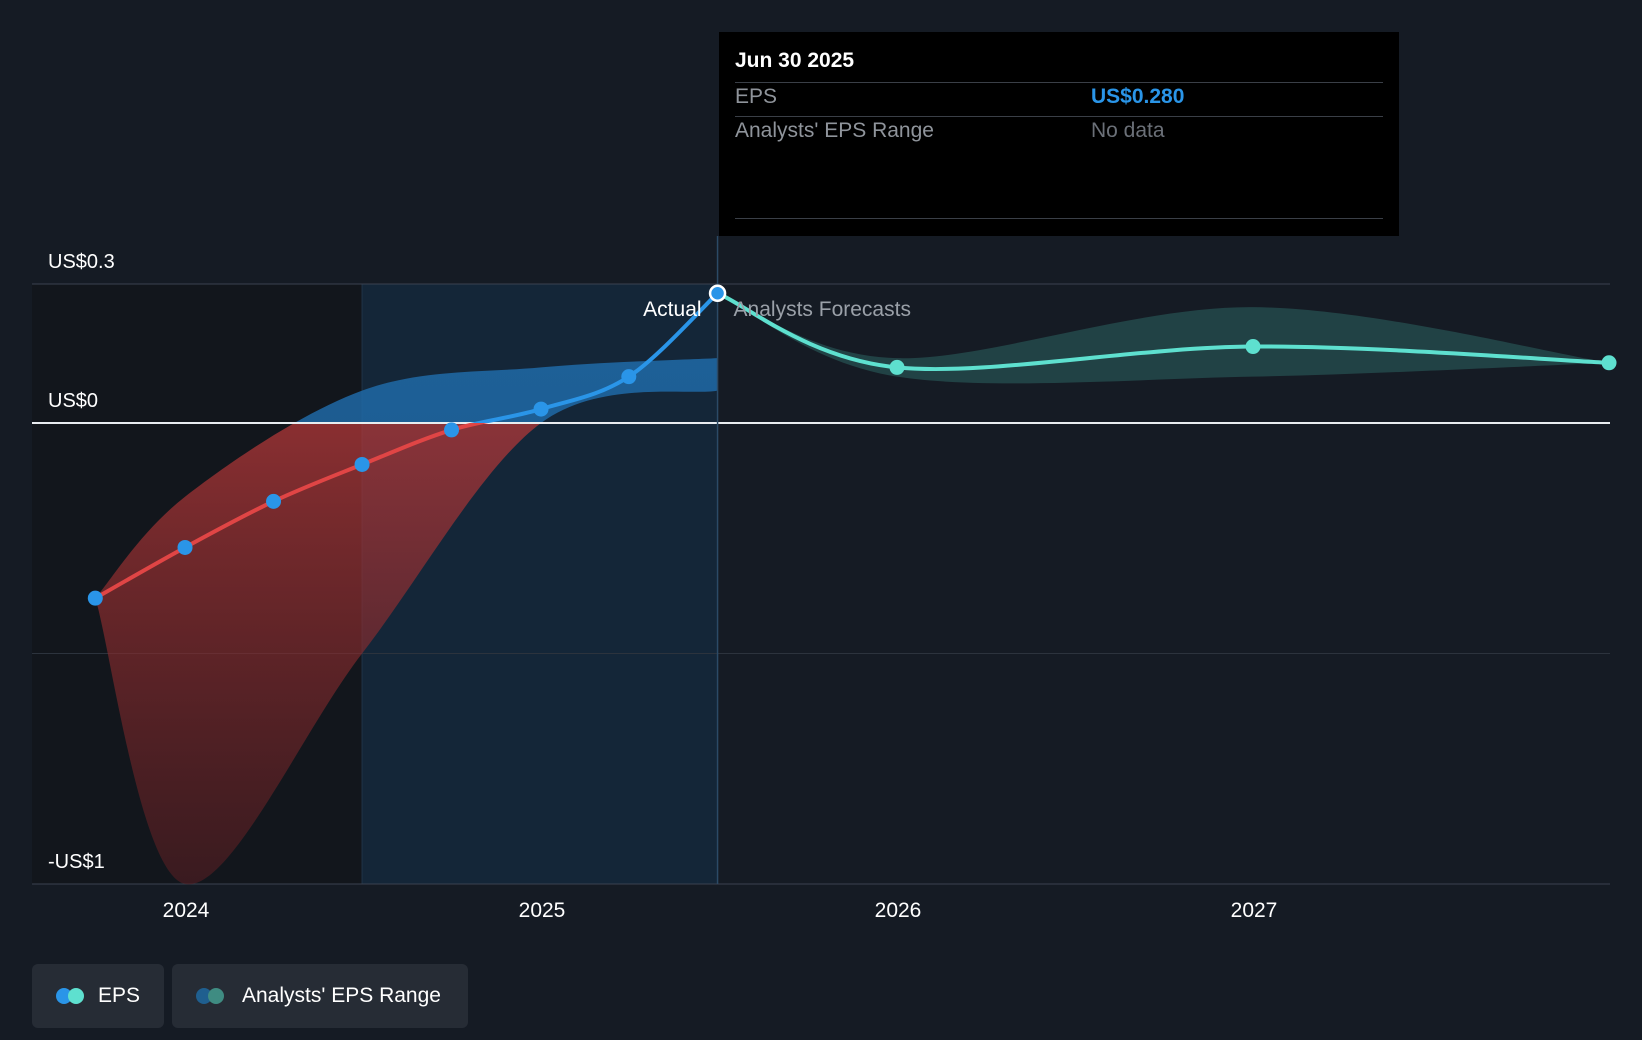 The height and width of the screenshot is (1040, 1642). I want to click on y-tick-label: US$0, so click(73, 401).